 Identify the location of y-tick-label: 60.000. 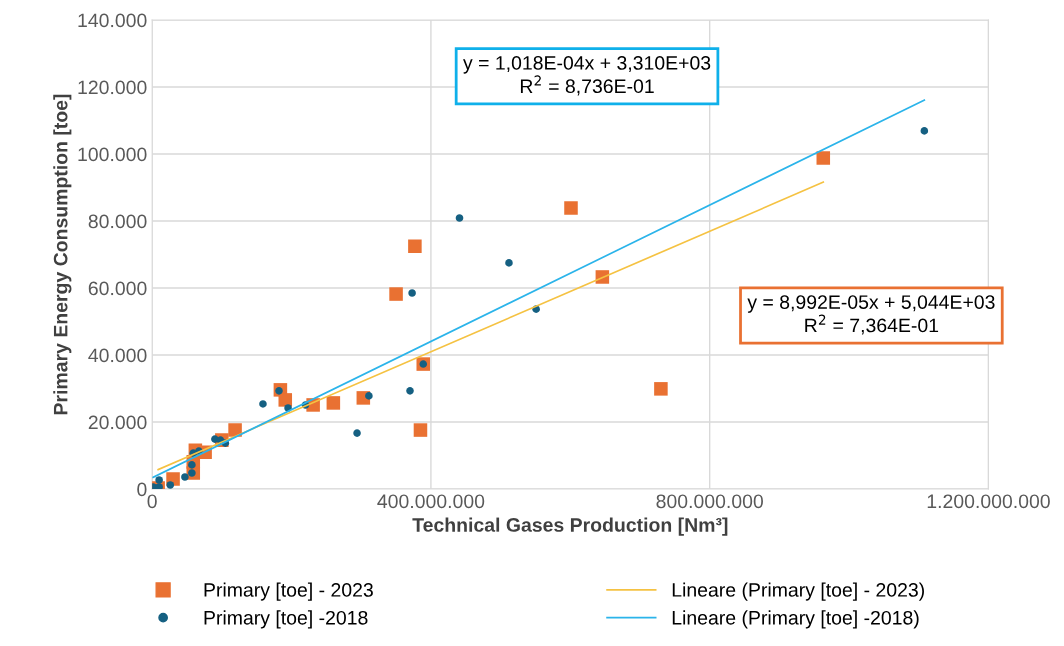
(117, 288).